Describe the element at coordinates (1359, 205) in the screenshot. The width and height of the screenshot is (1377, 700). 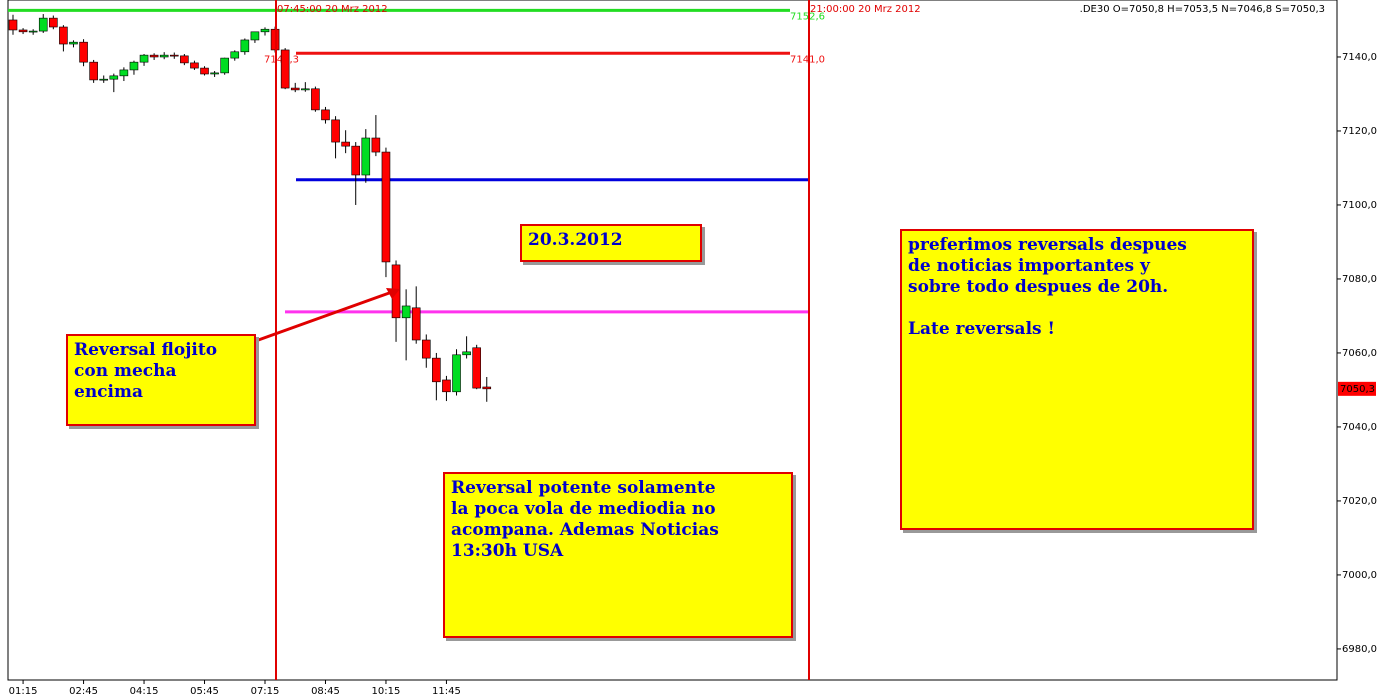
I see `y-tick-label: 7100,0` at that location.